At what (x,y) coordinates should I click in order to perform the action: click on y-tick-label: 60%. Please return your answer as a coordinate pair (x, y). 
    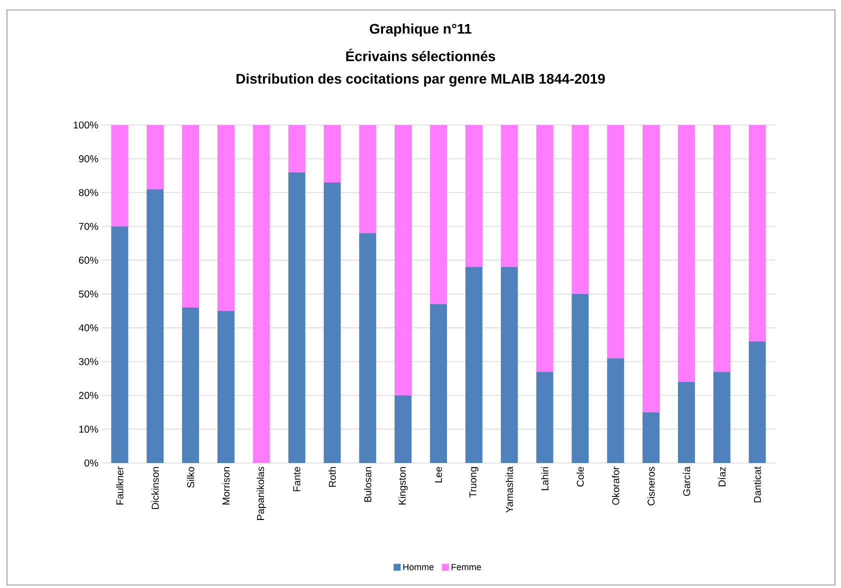
    Looking at the image, I should click on (88, 260).